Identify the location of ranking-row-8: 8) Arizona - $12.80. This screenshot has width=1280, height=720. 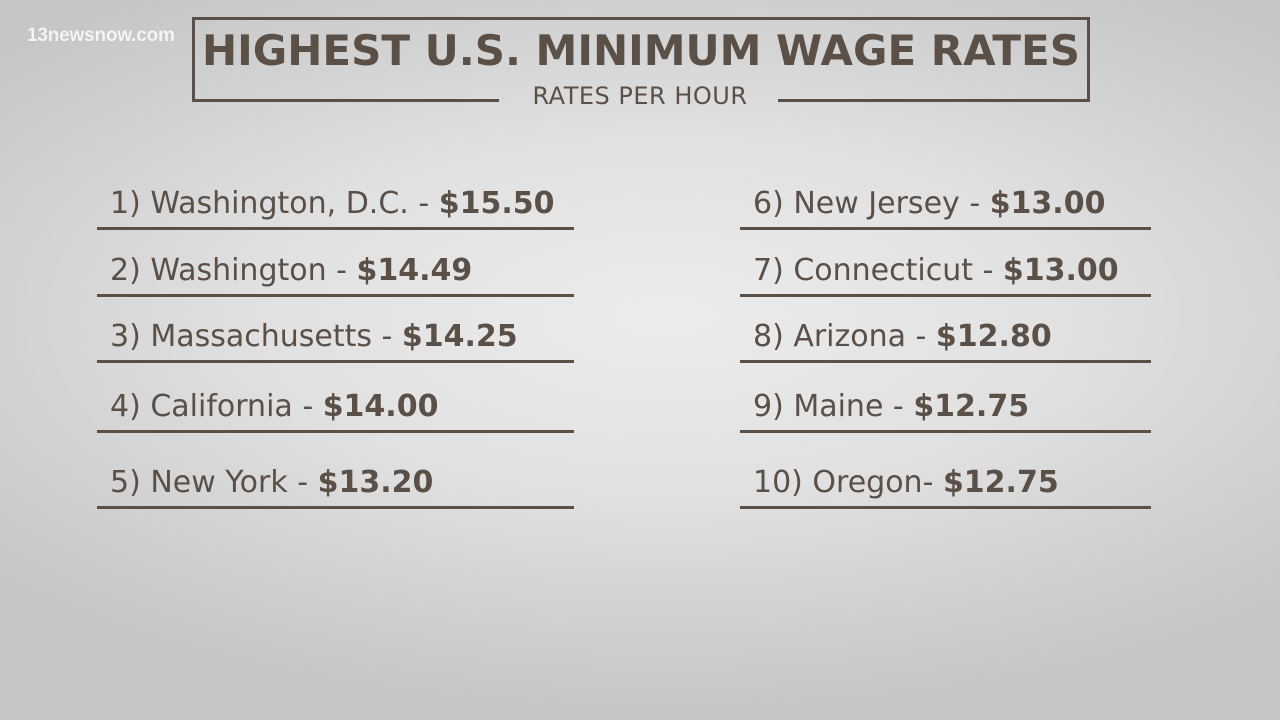
(945, 340).